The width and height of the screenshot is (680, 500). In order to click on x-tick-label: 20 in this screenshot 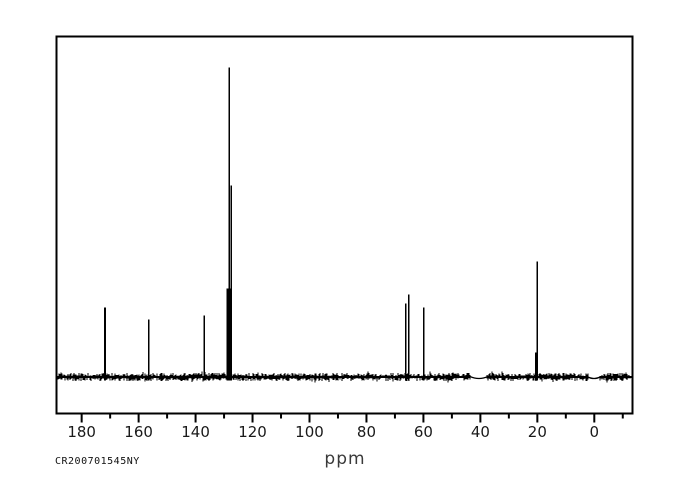, I will do `click(537, 432)`.